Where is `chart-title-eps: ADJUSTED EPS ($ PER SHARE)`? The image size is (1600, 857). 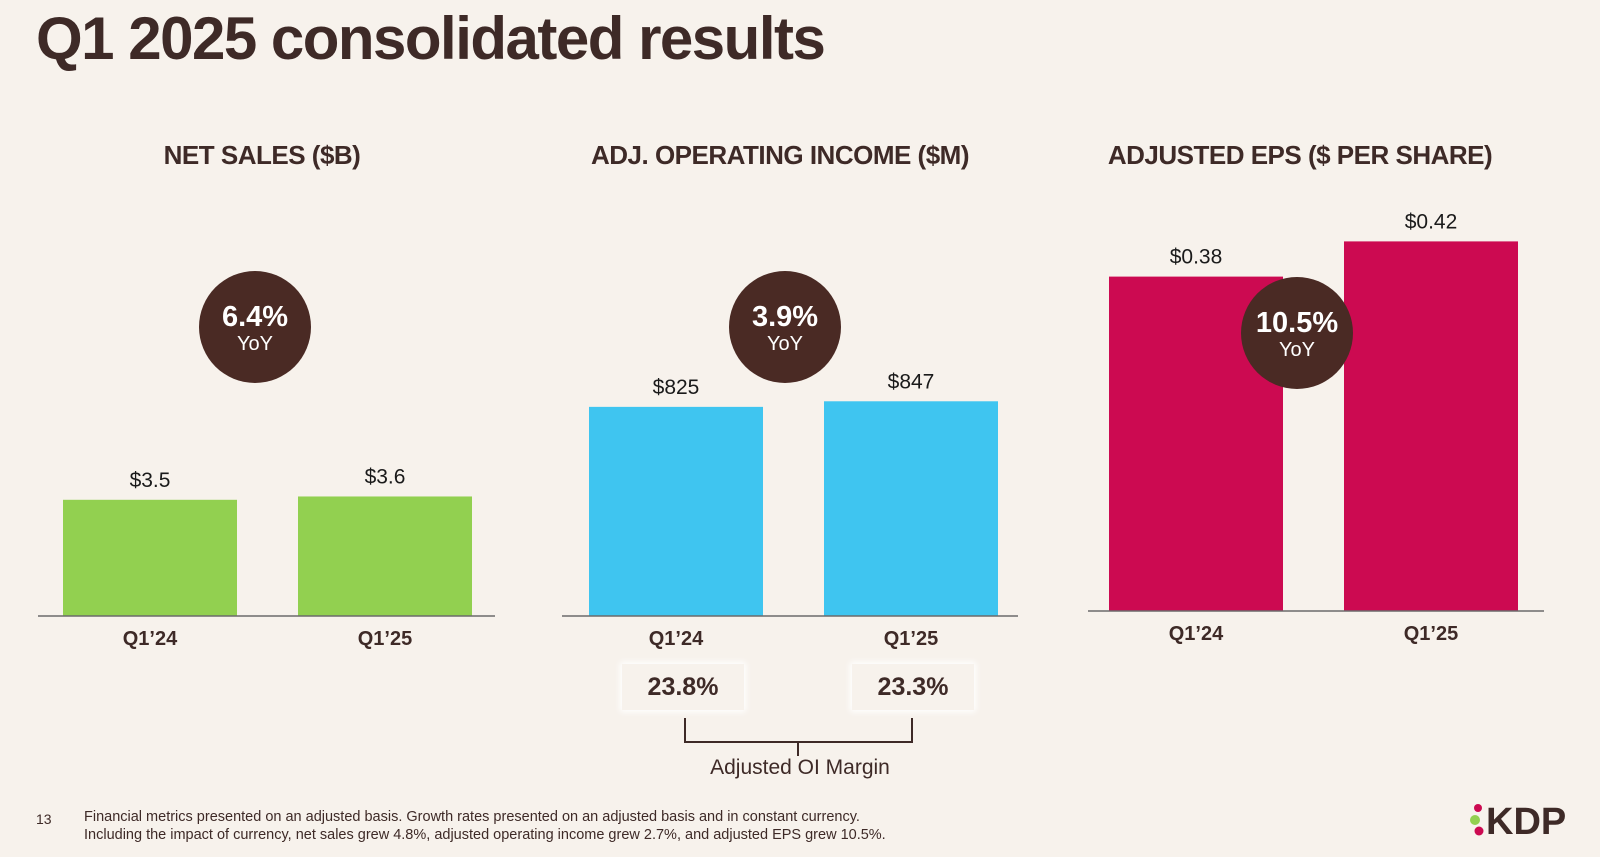 chart-title-eps: ADJUSTED EPS ($ PER SHARE) is located at coordinates (1300, 155).